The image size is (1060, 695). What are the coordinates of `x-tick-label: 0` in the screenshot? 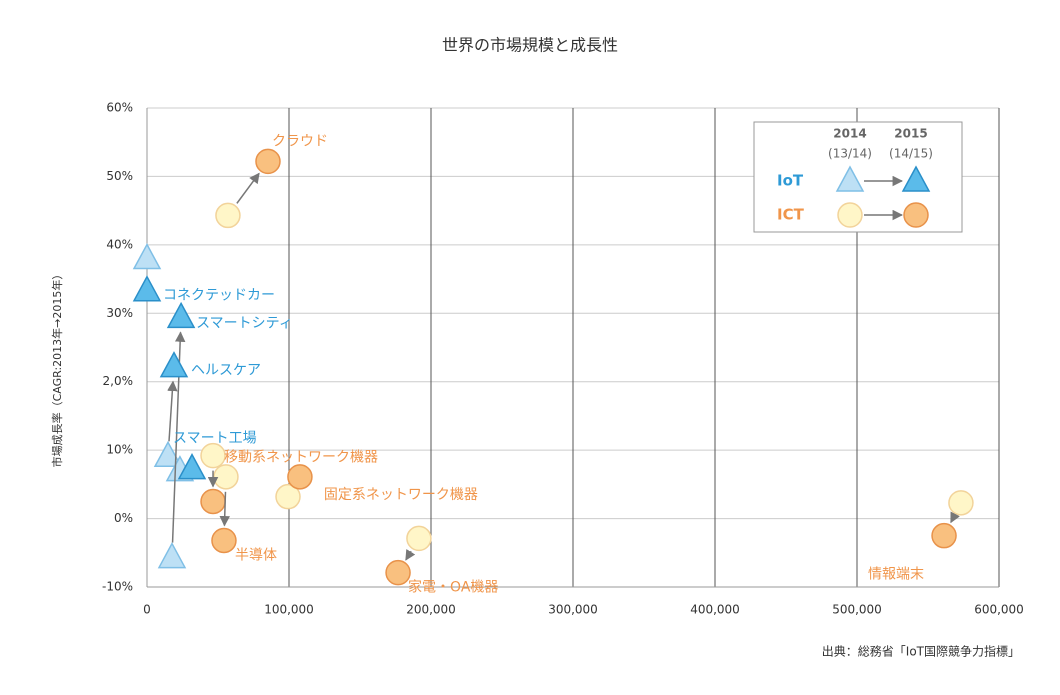 It's located at (147, 610).